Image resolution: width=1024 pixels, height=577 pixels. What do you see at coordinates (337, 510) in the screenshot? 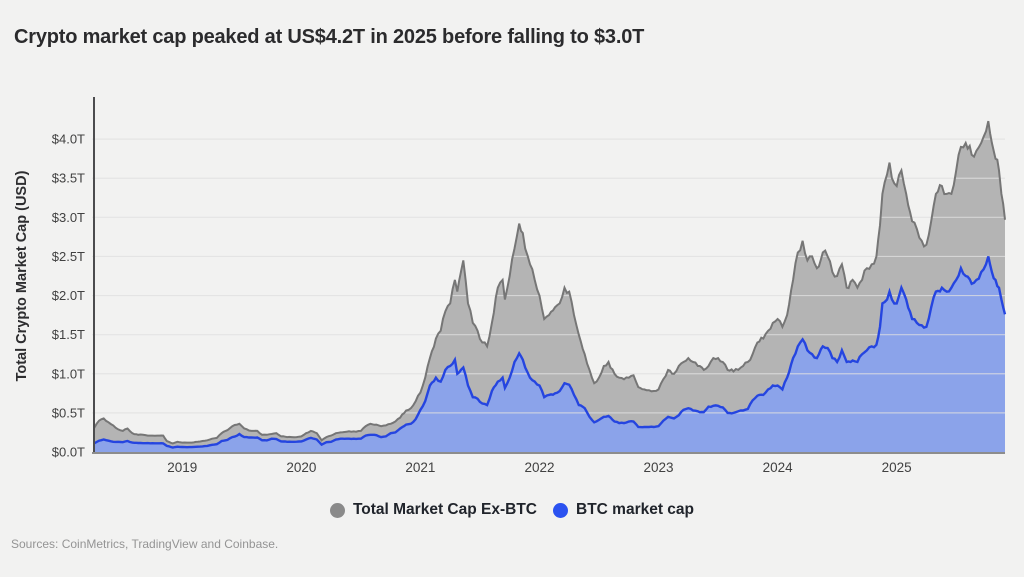
I see `ex-btc-legend-dot-icon` at bounding box center [337, 510].